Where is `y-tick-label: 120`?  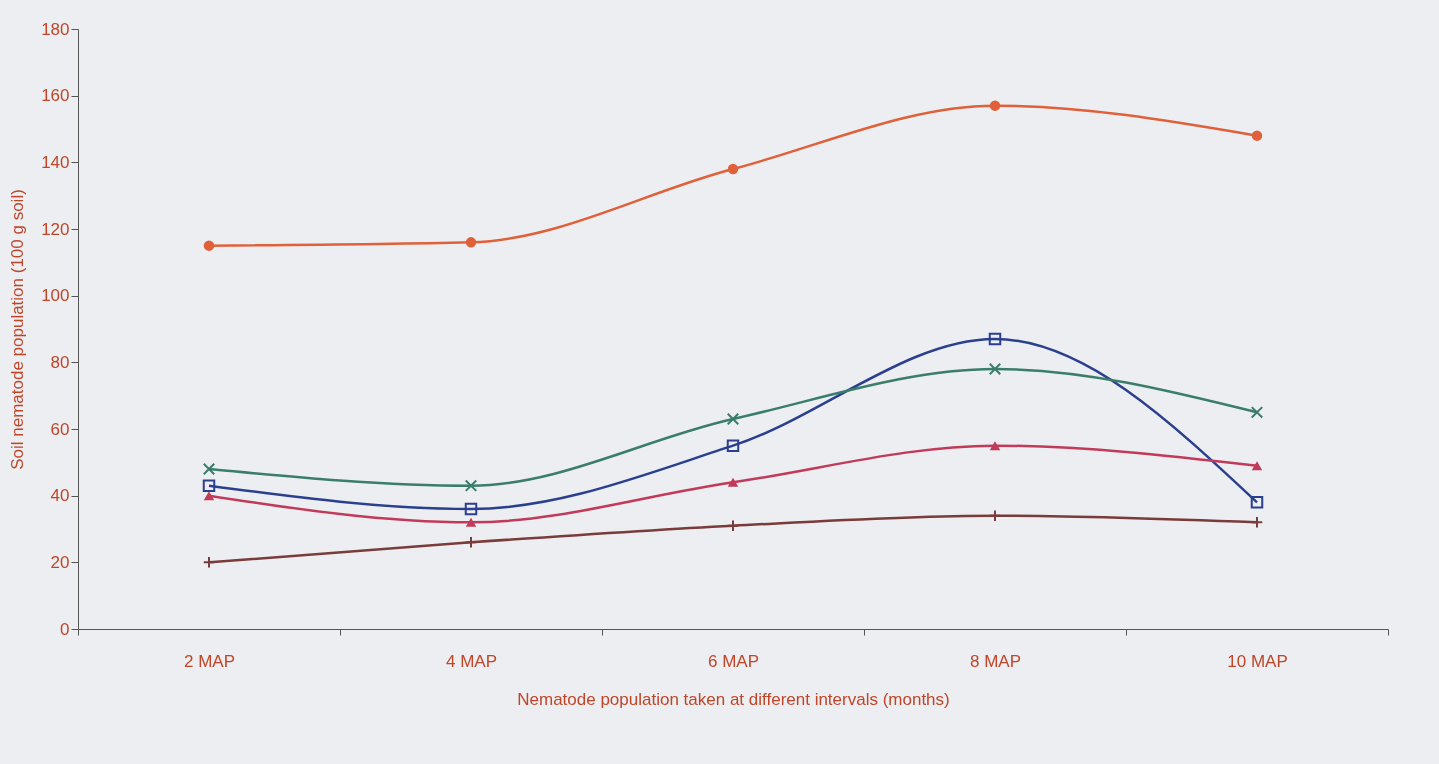
y-tick-label: 120 is located at coordinates (55, 229).